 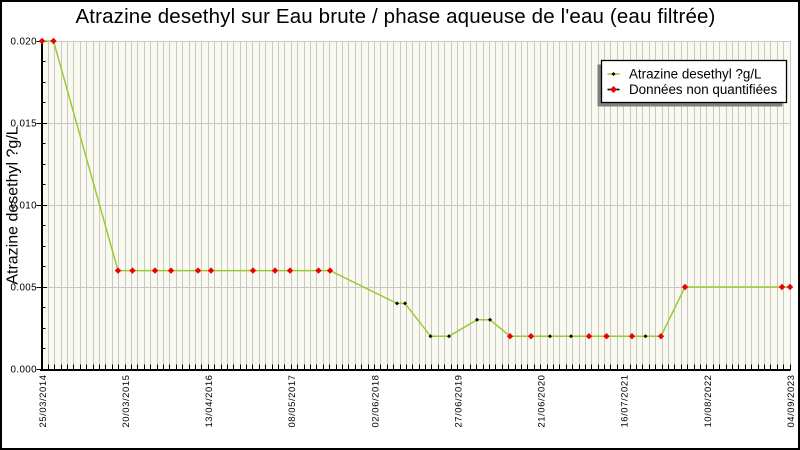 What do you see at coordinates (23, 287) in the screenshot?
I see `svg-text: 0.005` at bounding box center [23, 287].